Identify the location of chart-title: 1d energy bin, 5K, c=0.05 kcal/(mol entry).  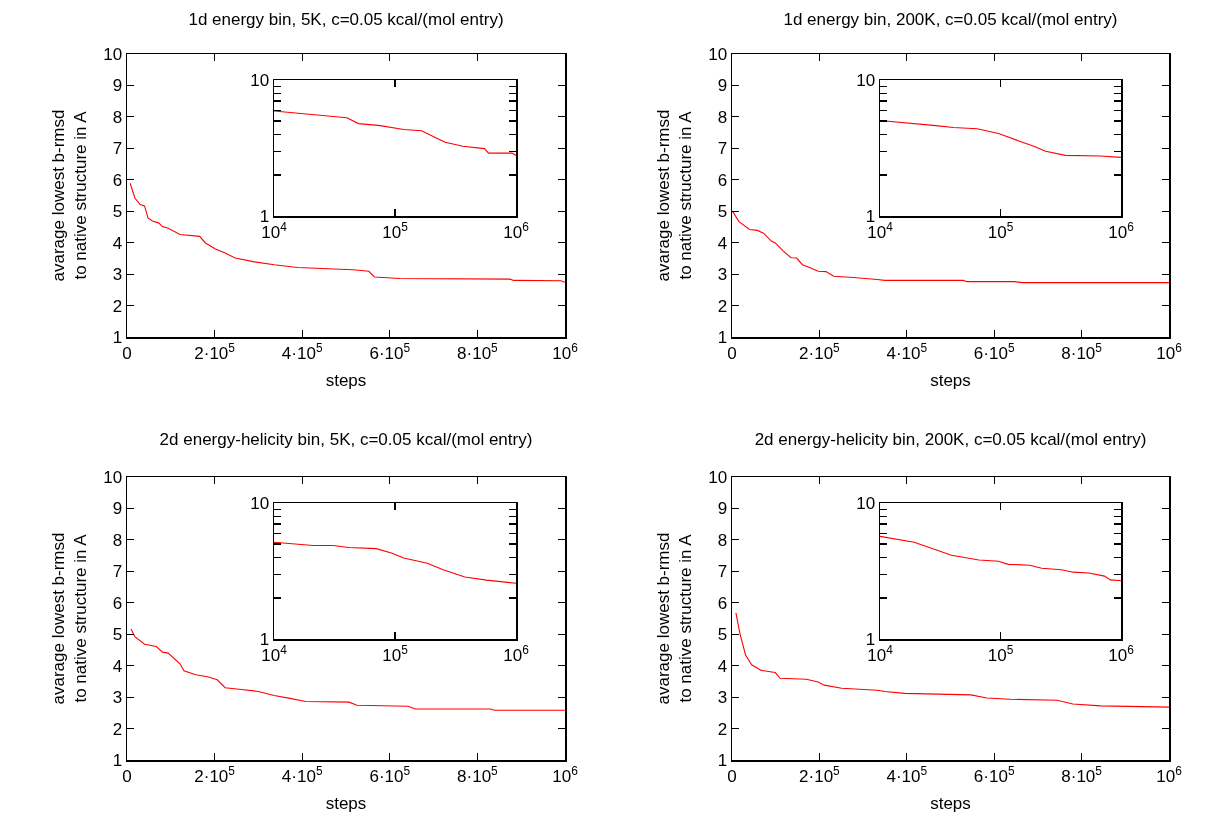
(346, 19).